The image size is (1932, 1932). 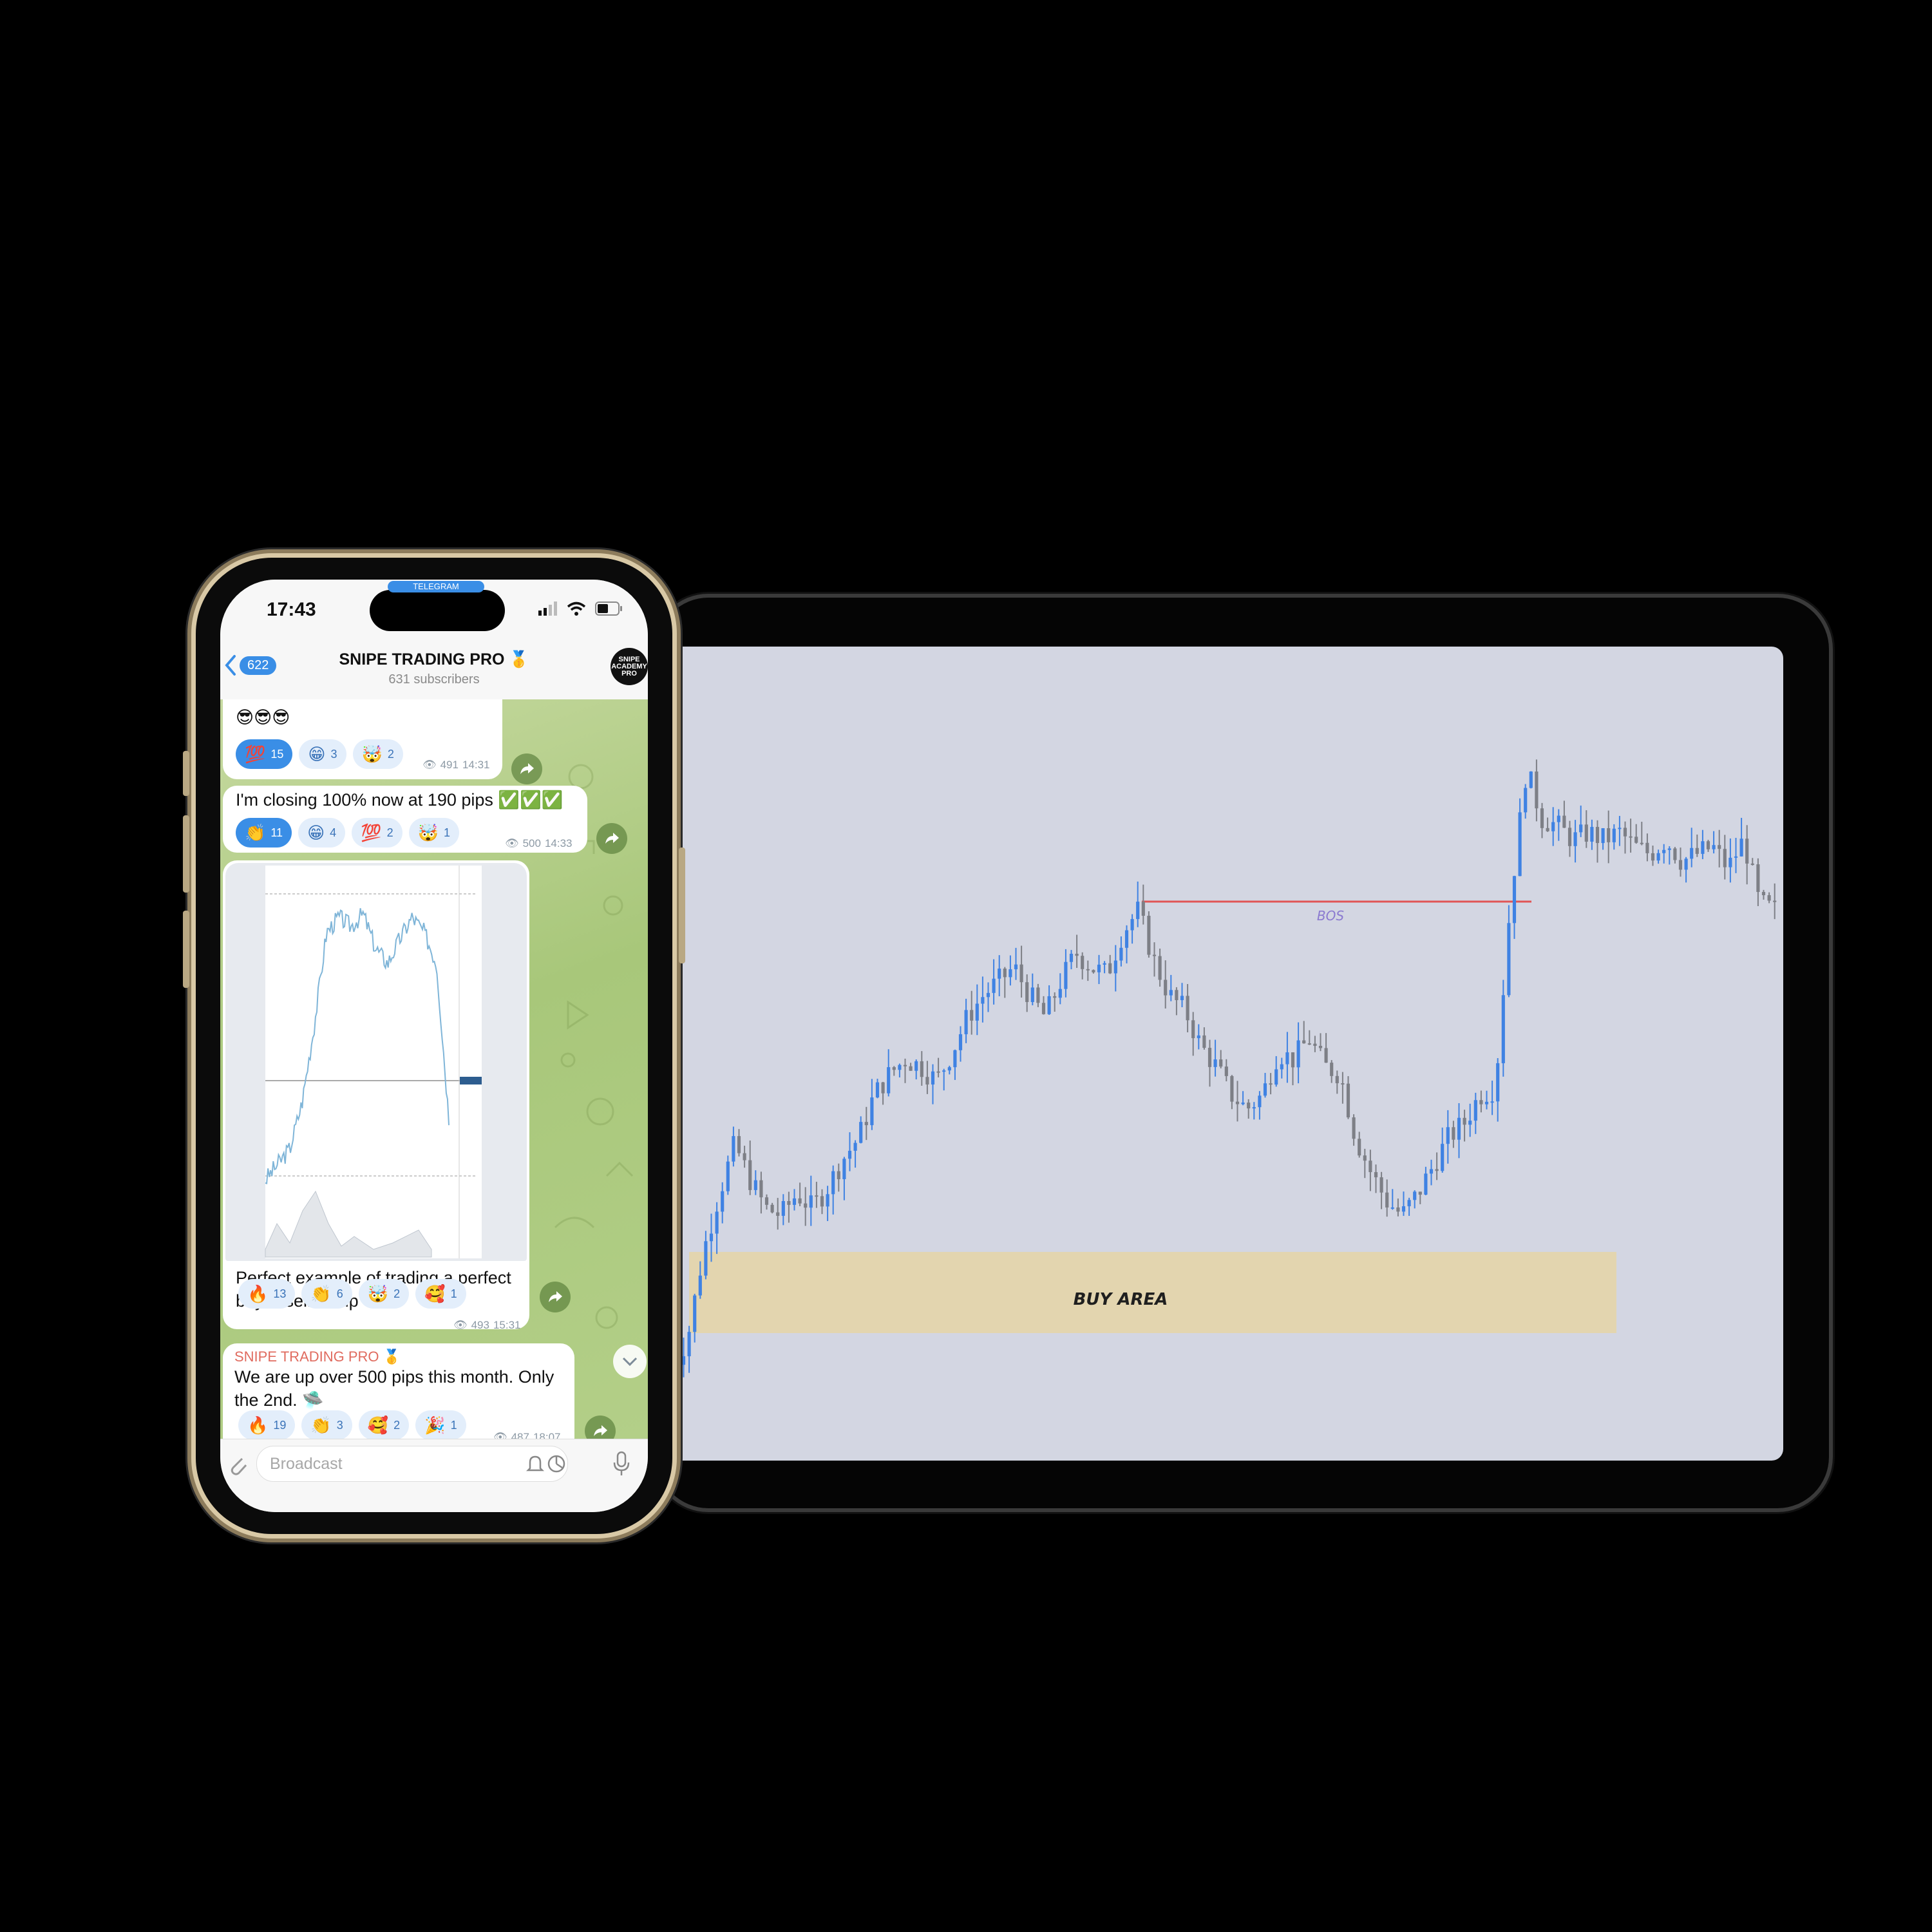 I want to click on view-count: 493, so click(x=480, y=1325).